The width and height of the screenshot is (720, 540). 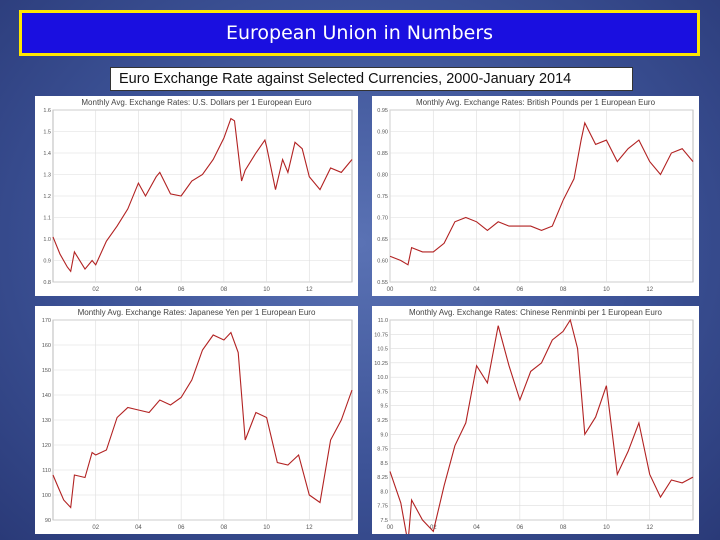 What do you see at coordinates (46, 321) in the screenshot?
I see `y-tick-label: 170` at bounding box center [46, 321].